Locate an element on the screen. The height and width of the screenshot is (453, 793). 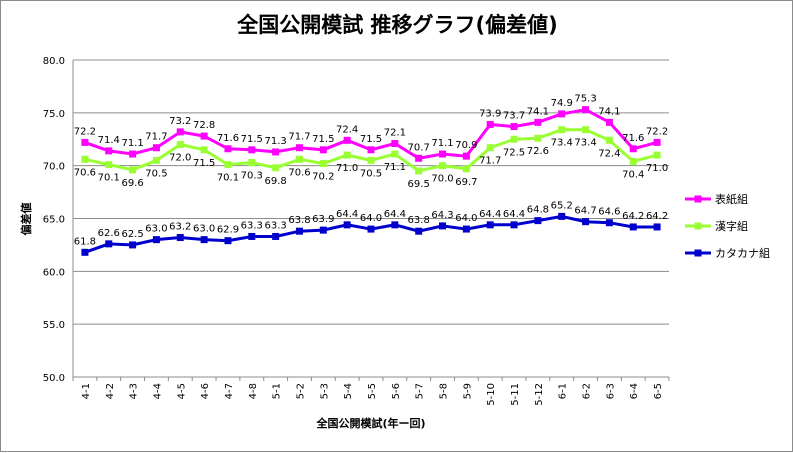
y-tick-label: 75.0 is located at coordinates (54, 114).